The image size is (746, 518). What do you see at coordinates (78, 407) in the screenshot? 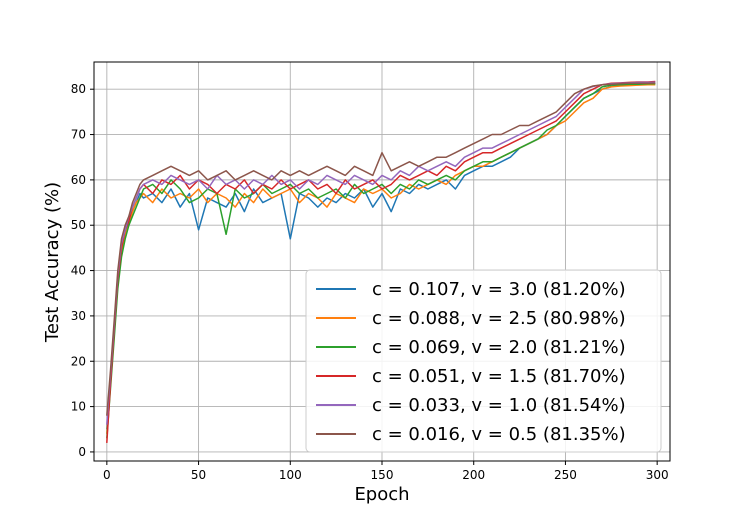
I see `y-tick-label: 10` at bounding box center [78, 407].